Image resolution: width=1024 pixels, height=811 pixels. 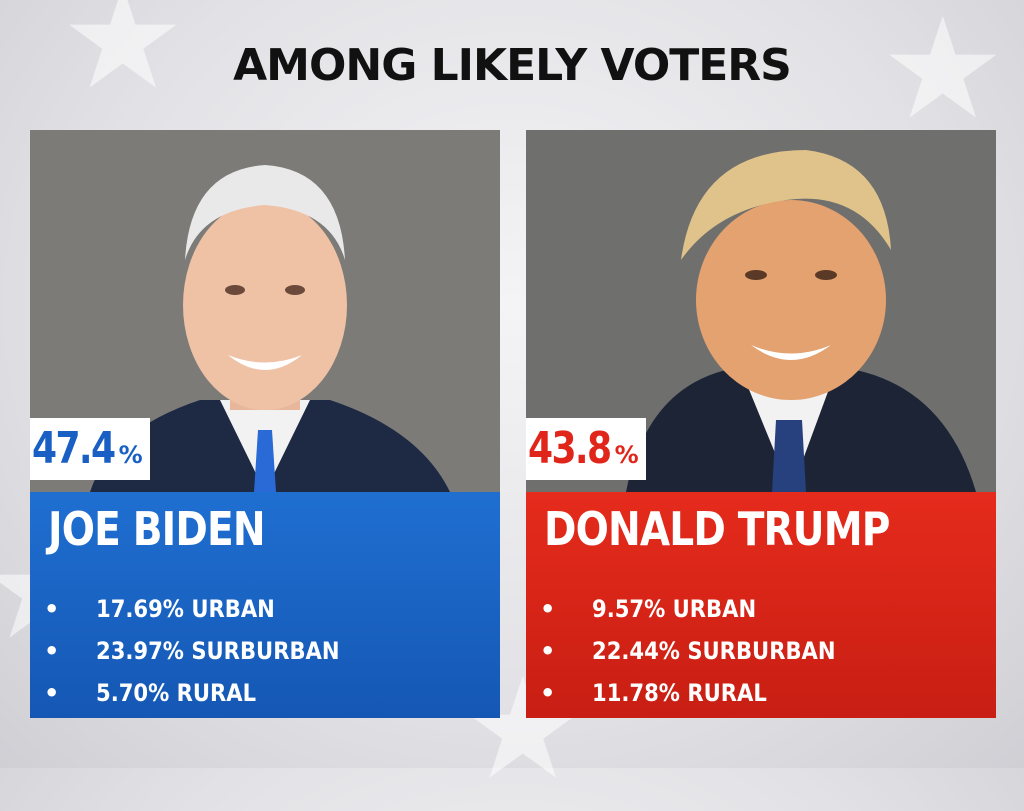 I want to click on vote-percent-value: 47.4, so click(x=74, y=448).